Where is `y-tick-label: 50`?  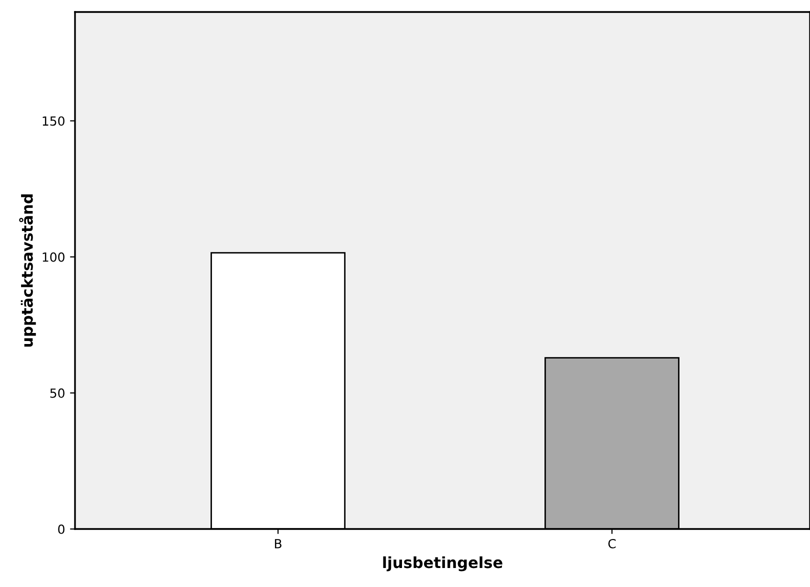
y-tick-label: 50 is located at coordinates (57, 393).